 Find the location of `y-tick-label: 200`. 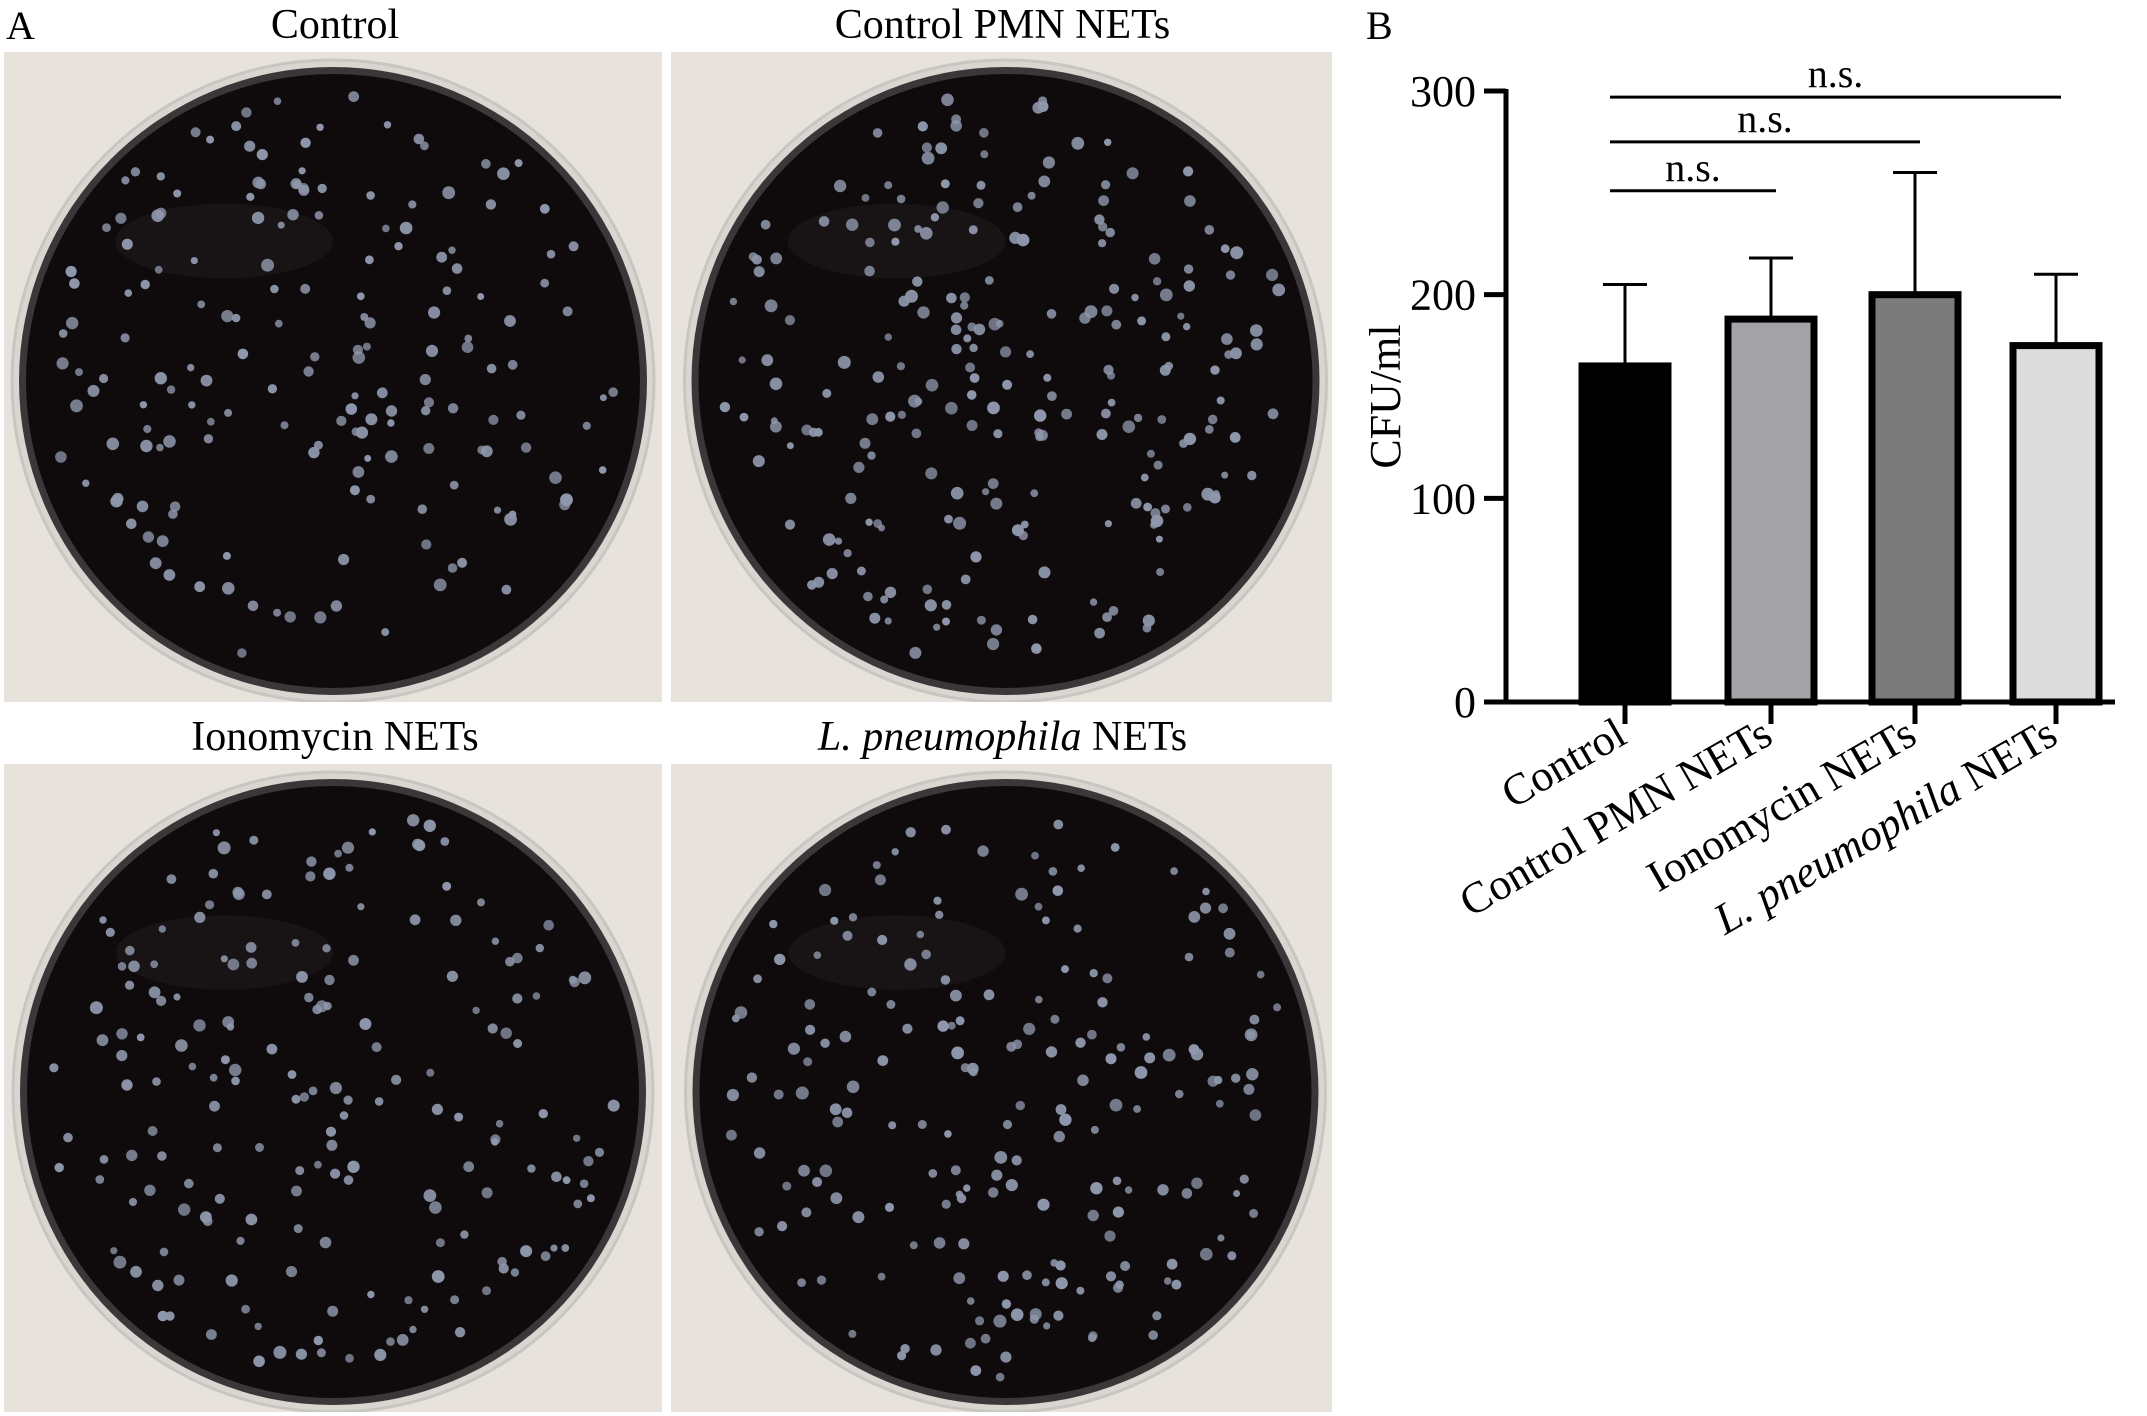

y-tick-label: 200 is located at coordinates (1443, 295).